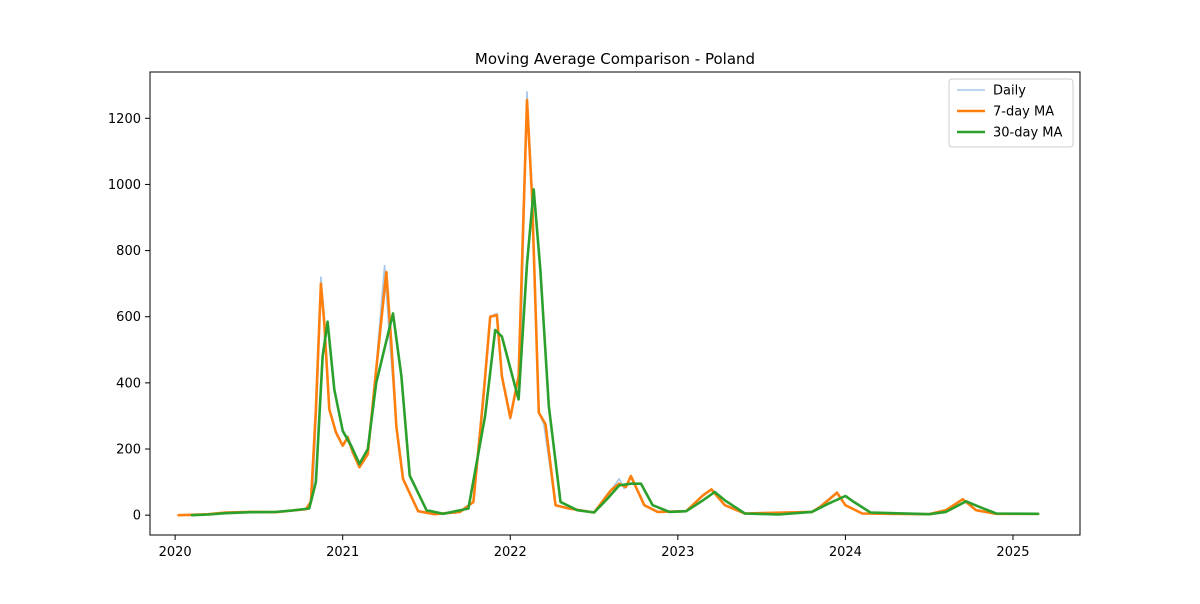  I want to click on y-tick-label: 1000, so click(124, 185).